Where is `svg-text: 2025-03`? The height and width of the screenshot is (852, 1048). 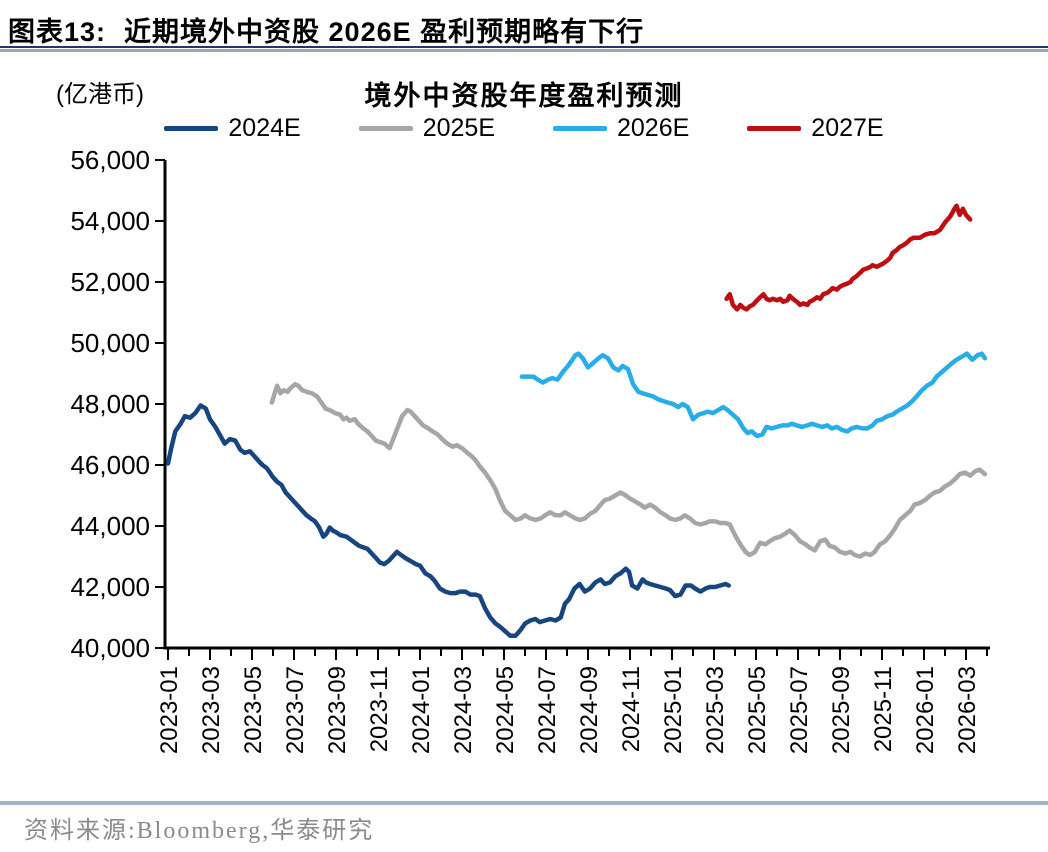
svg-text: 2025-03 is located at coordinates (715, 710).